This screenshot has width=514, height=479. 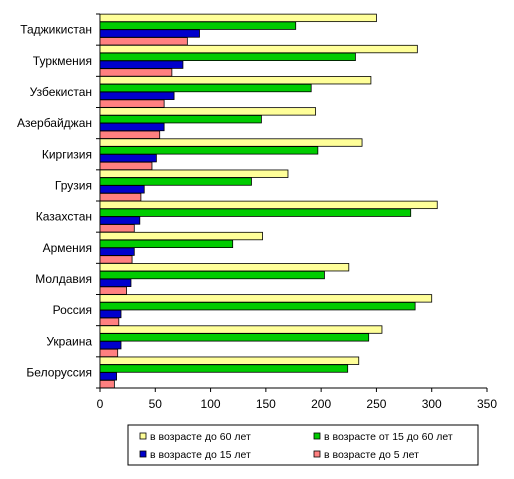 I want to click on category-label: Армения, so click(x=67, y=248).